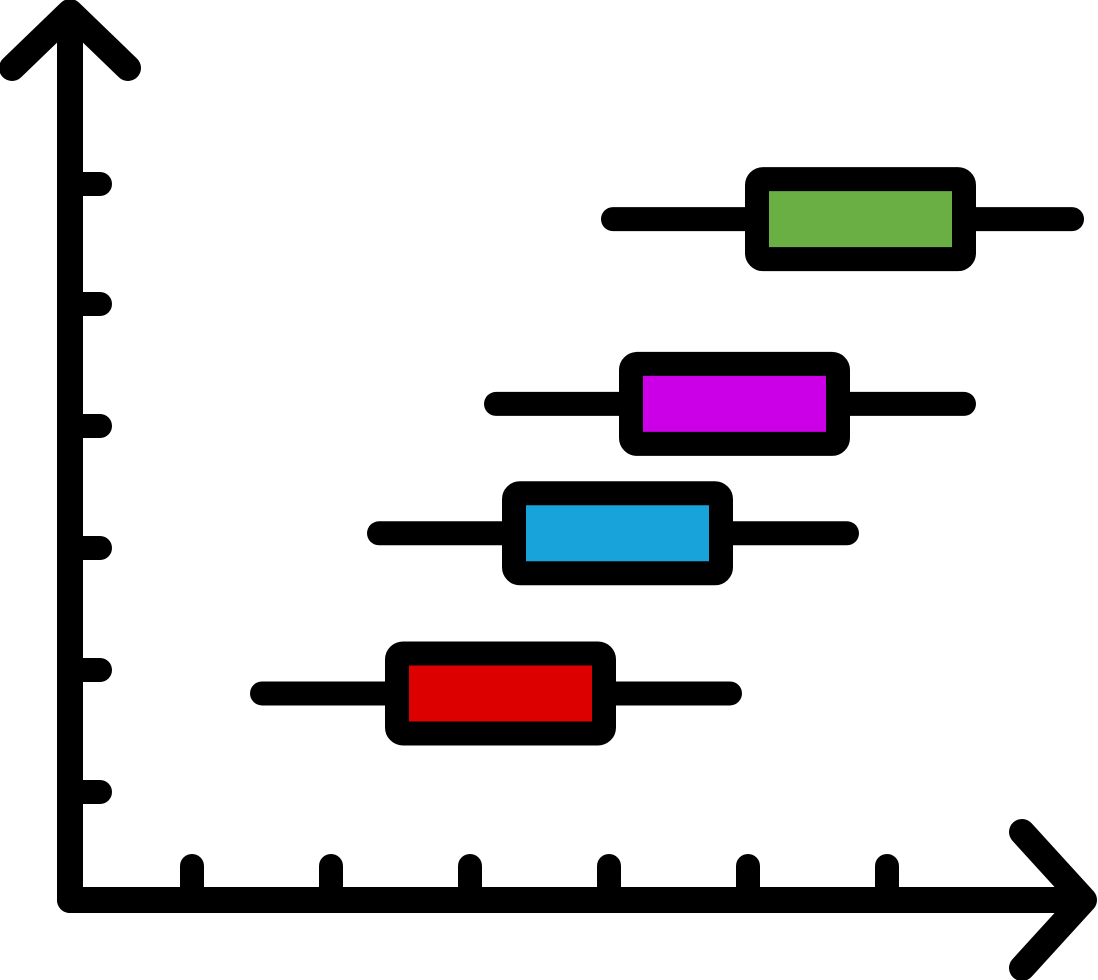  What do you see at coordinates (88, 488) in the screenshot?
I see `y-axis-ticks` at bounding box center [88, 488].